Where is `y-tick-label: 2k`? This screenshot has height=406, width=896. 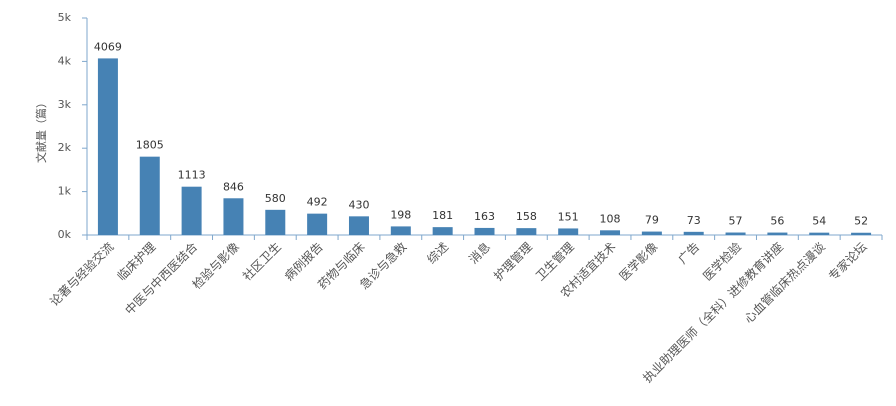
y-tick-label: 2k is located at coordinates (65, 147).